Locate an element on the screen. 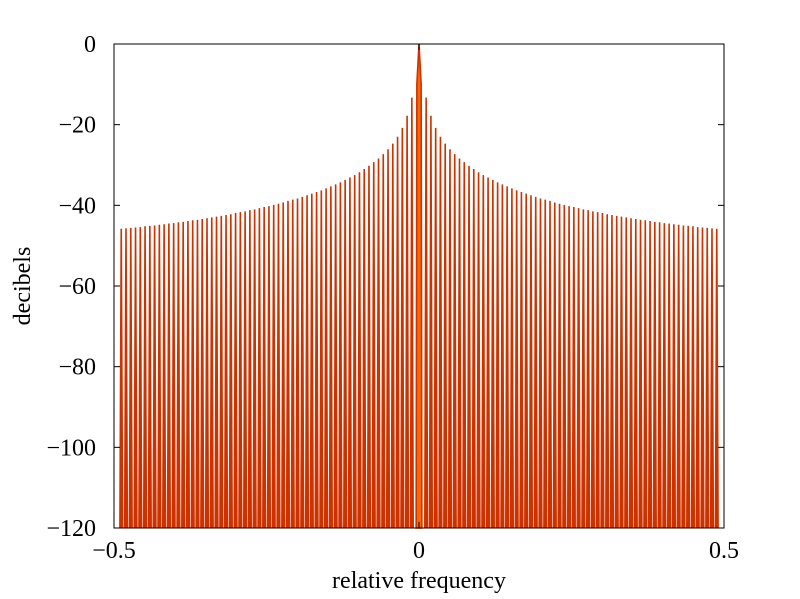 The height and width of the screenshot is (599, 800). main-lobe is located at coordinates (419, 286).